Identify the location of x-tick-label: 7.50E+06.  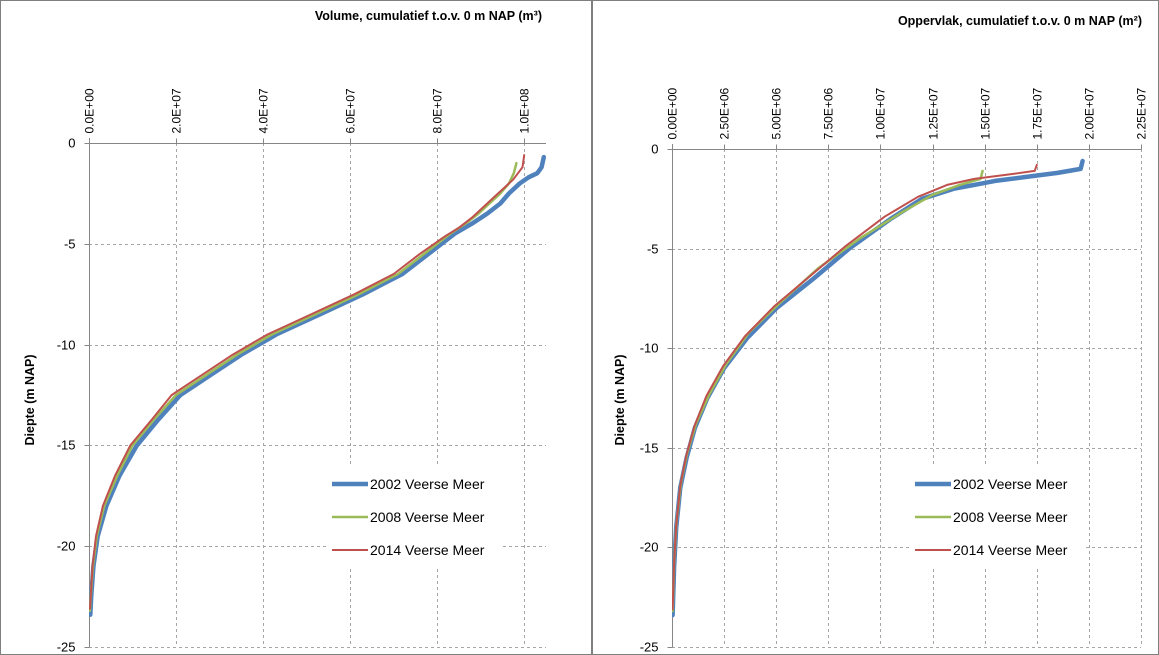
(829, 113).